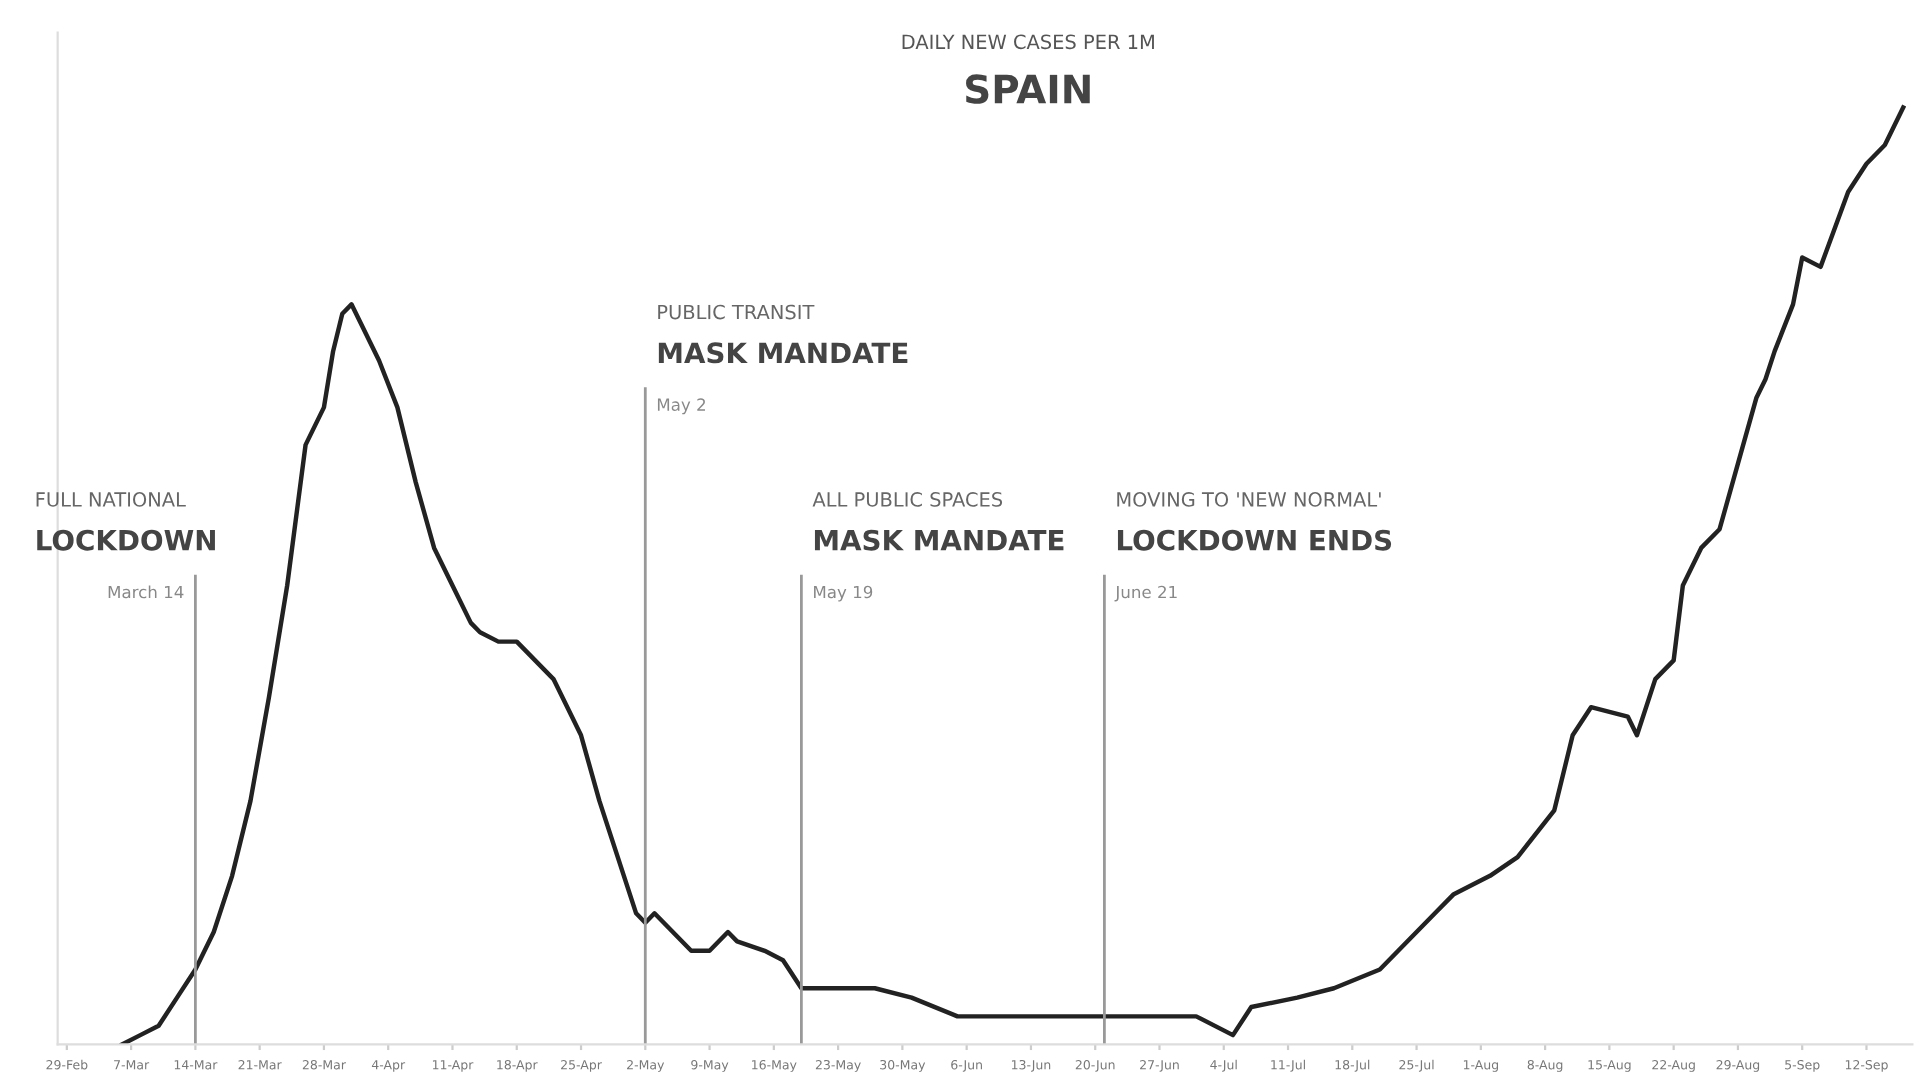 Image resolution: width=1922 pixels, height=1088 pixels. I want to click on chart-title: SPAIN, so click(1028, 89).